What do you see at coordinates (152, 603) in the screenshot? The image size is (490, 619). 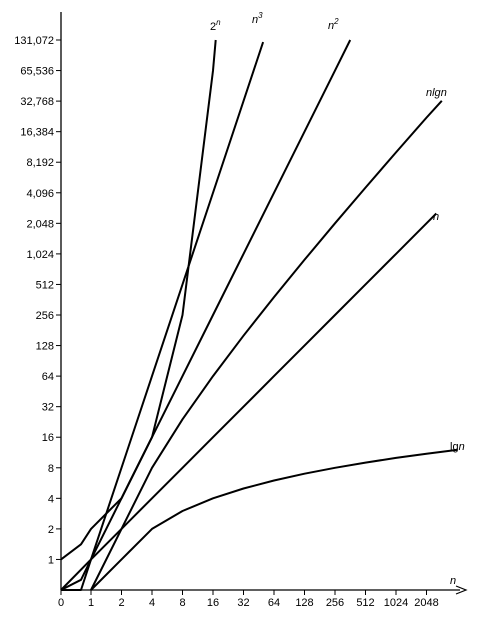 I see `x-tick-label: 4` at bounding box center [152, 603].